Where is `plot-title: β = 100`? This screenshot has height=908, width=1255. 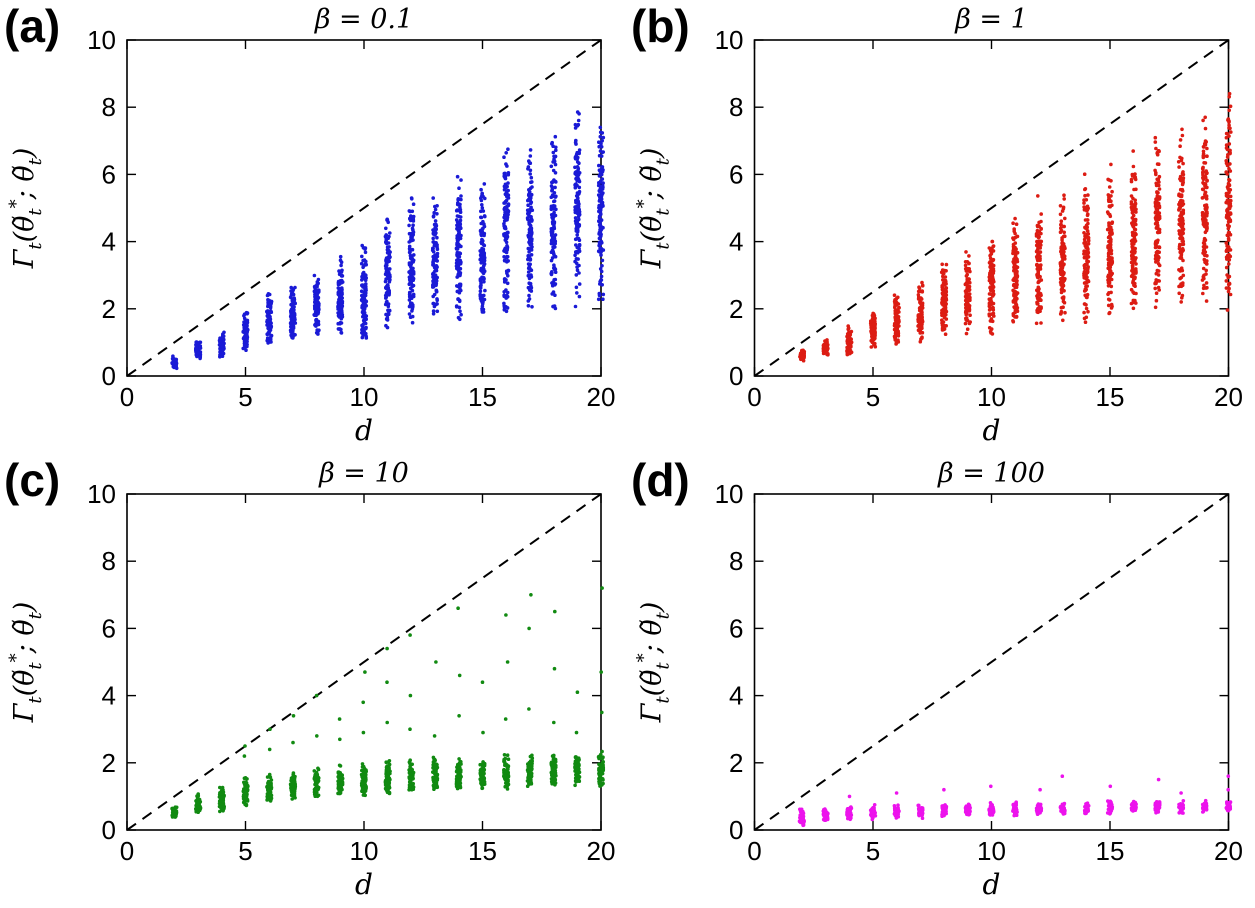 plot-title: β = 100 is located at coordinates (991, 473).